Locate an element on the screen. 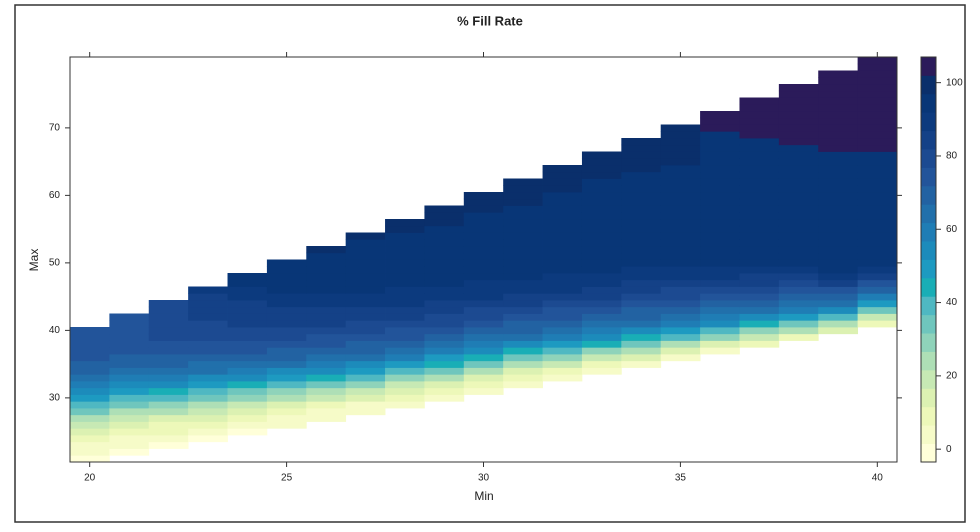 The width and height of the screenshot is (980, 532). y-tick-label: 30 is located at coordinates (55, 398).